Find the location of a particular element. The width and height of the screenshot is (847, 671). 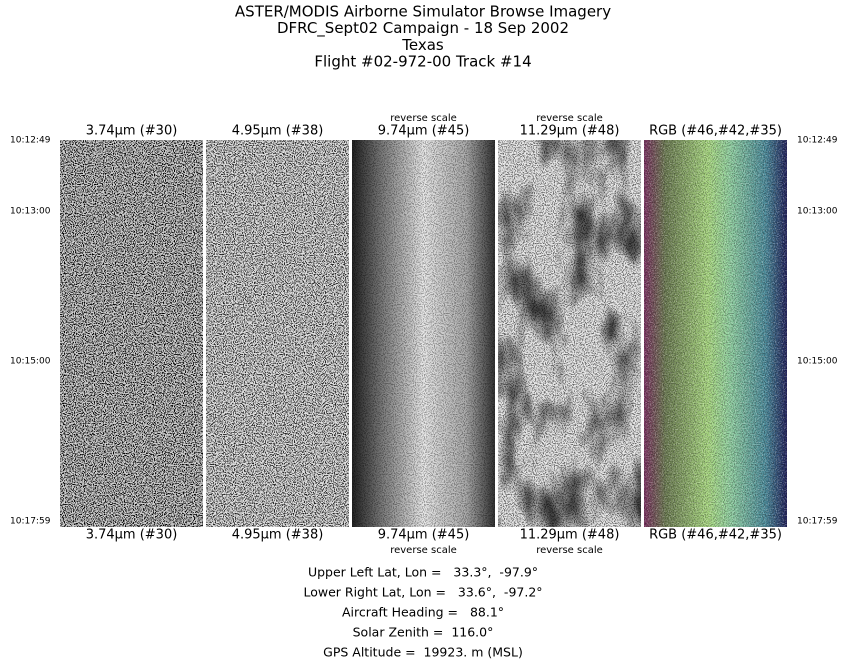

info-line: Lower Right Lat, Lon = 33.6°, -97.2° is located at coordinates (422, 592).